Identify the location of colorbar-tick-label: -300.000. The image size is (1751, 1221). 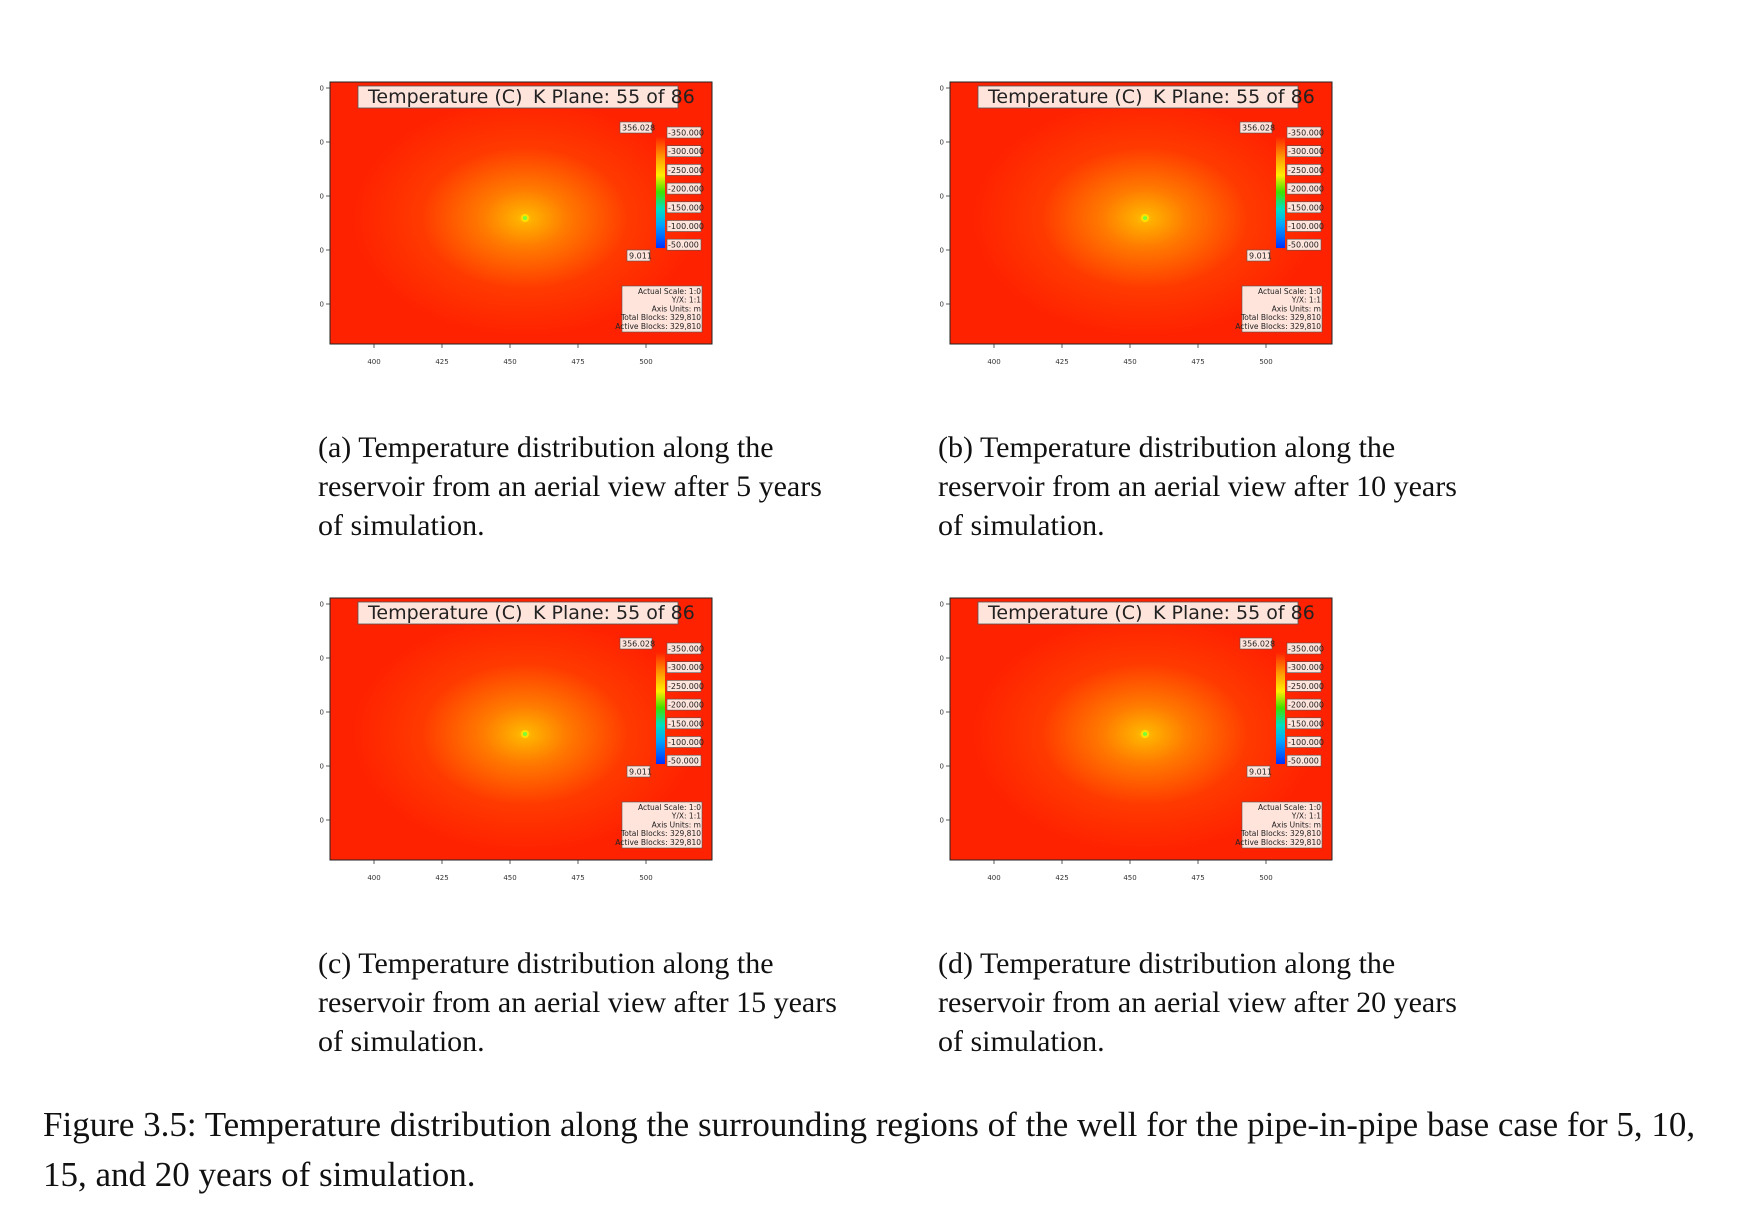
(686, 667).